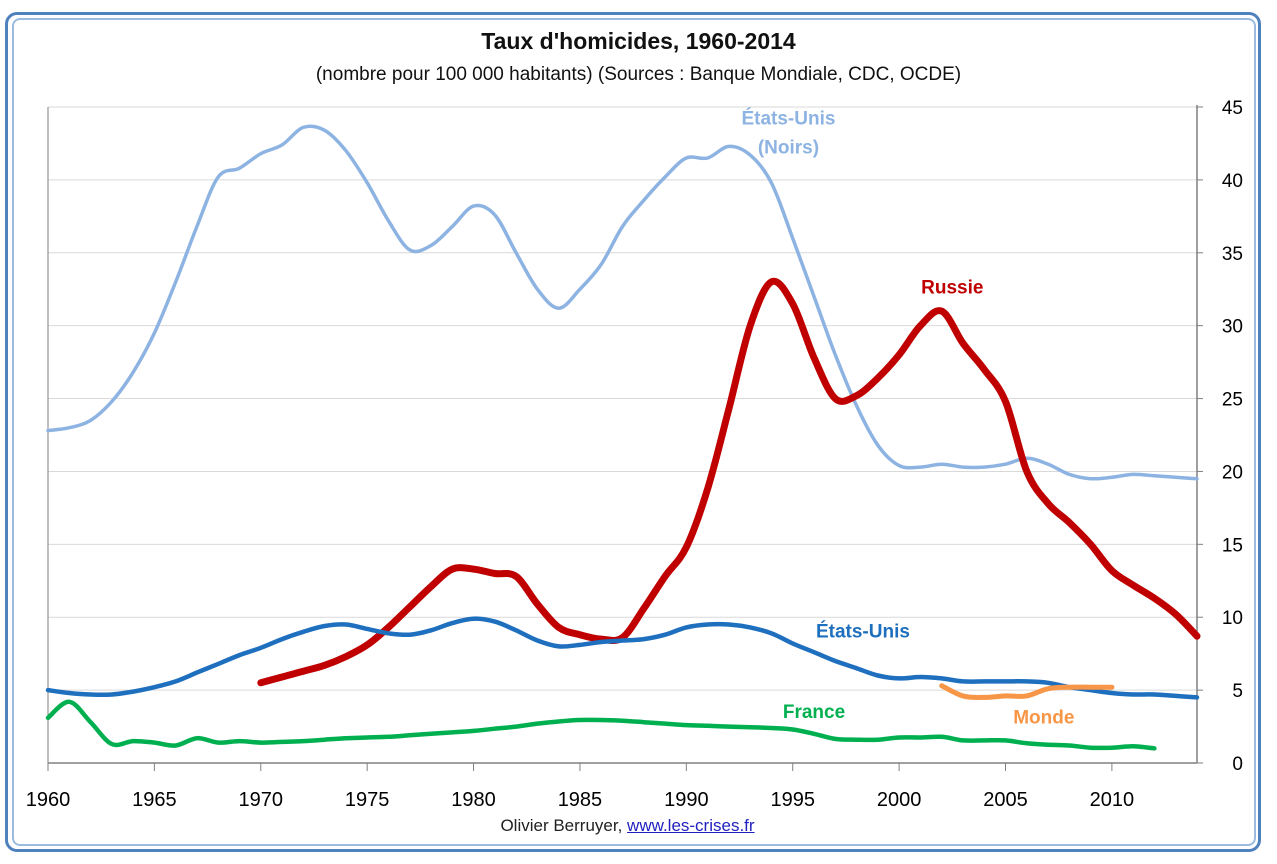  Describe the element at coordinates (561, 825) in the screenshot. I see `credit-author: Olivier Berruyer,` at that location.